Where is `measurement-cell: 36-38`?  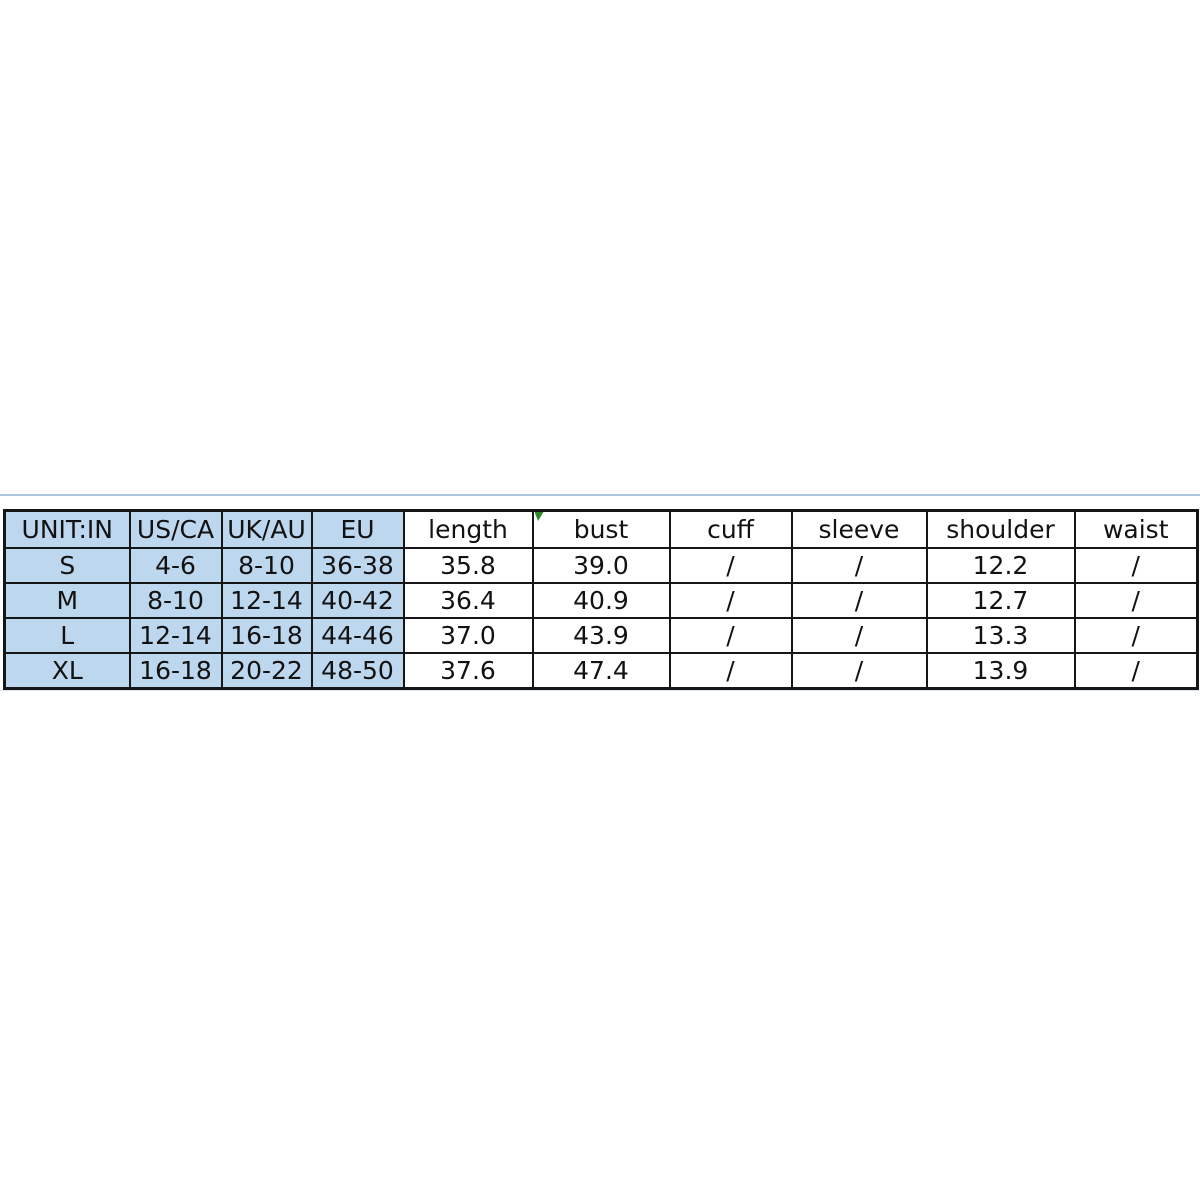 measurement-cell: 36-38 is located at coordinates (357, 565).